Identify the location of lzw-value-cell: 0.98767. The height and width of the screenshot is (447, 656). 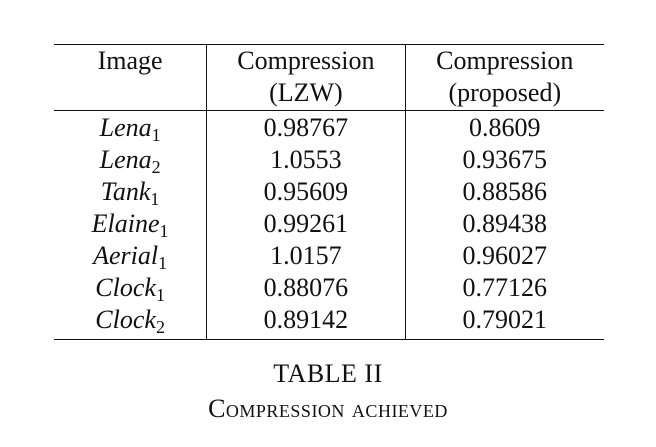
(306, 127).